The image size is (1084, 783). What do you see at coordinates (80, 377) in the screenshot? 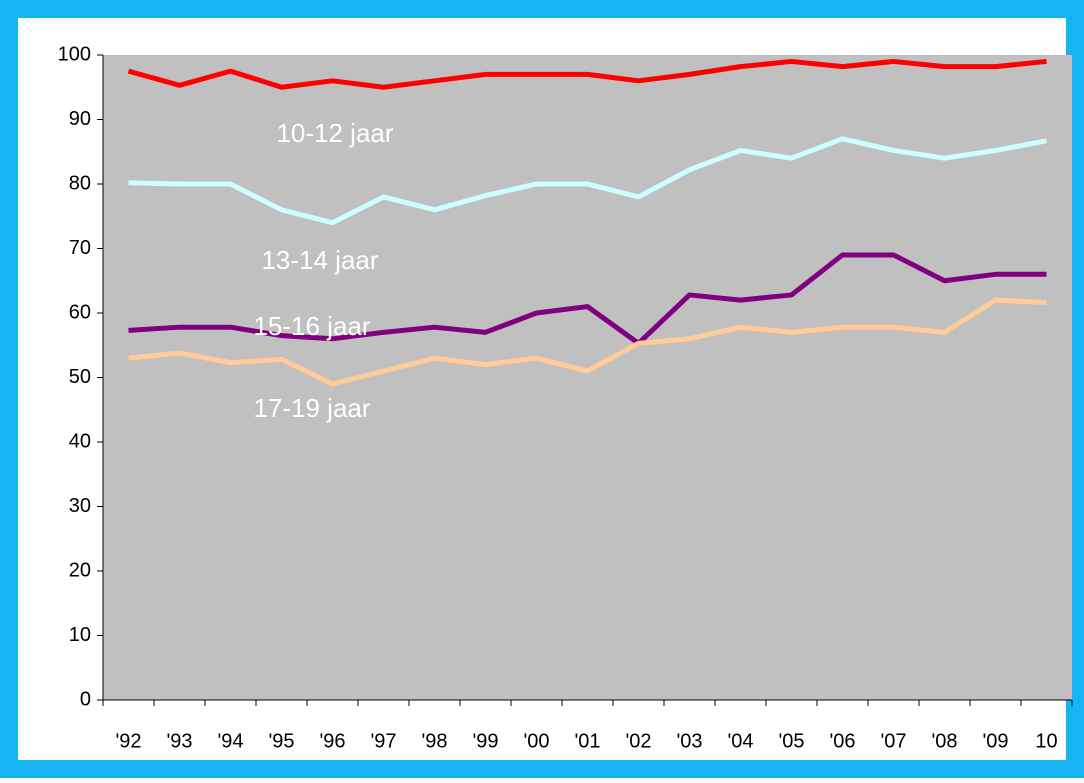
I see `y-tick-label: 50` at bounding box center [80, 377].